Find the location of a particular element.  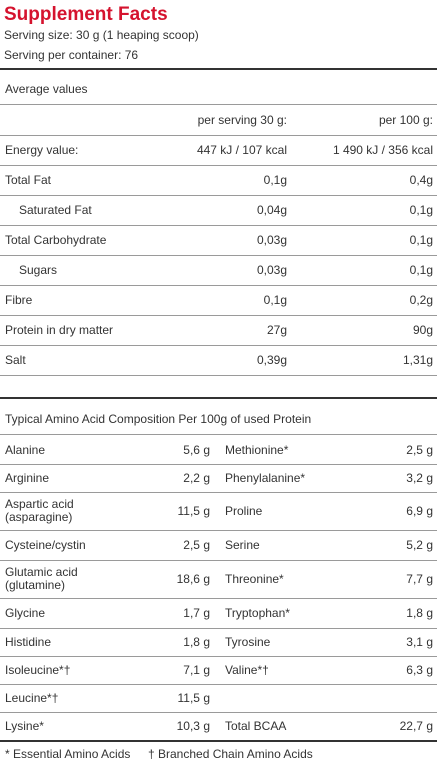

amino-value: 10,3 g is located at coordinates (193, 725).